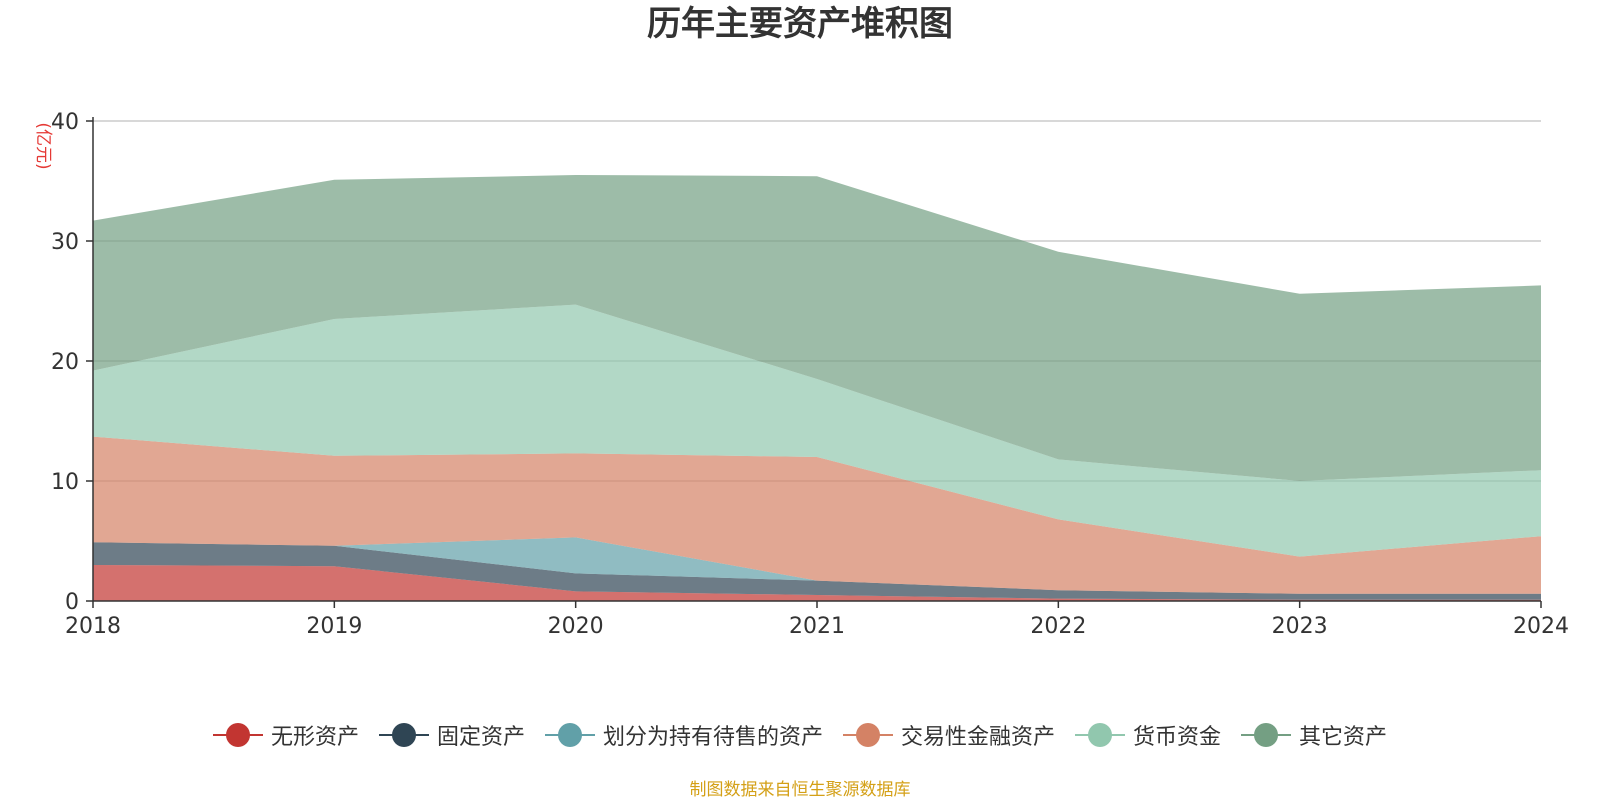 This screenshot has width=1600, height=800. What do you see at coordinates (93, 626) in the screenshot?
I see `x-tick-label: 2018` at bounding box center [93, 626].